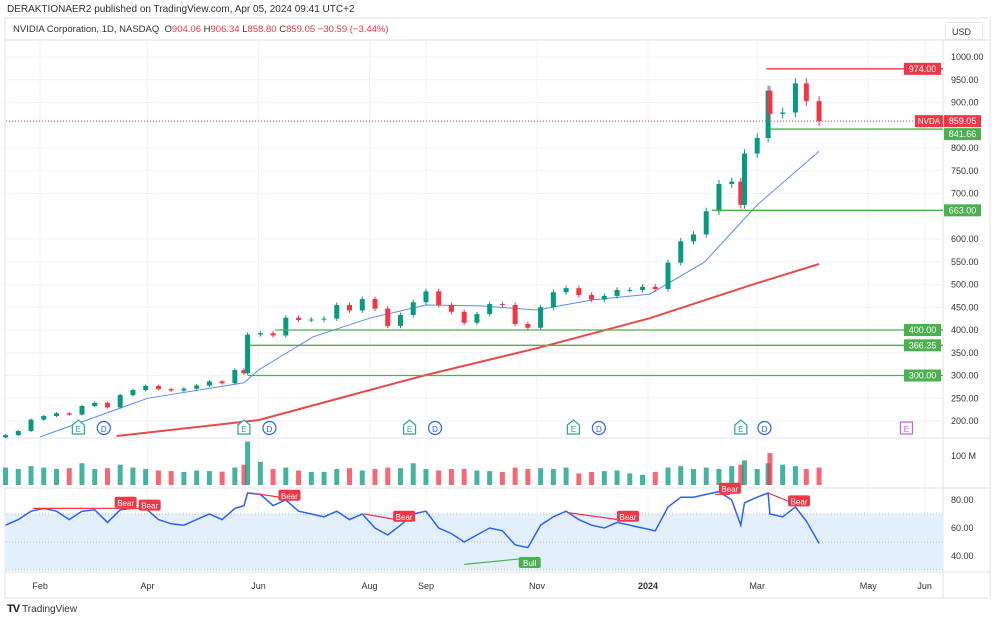 This screenshot has height=622, width=1000. What do you see at coordinates (225, 29) in the screenshot?
I see `high-value: 906.34` at bounding box center [225, 29].